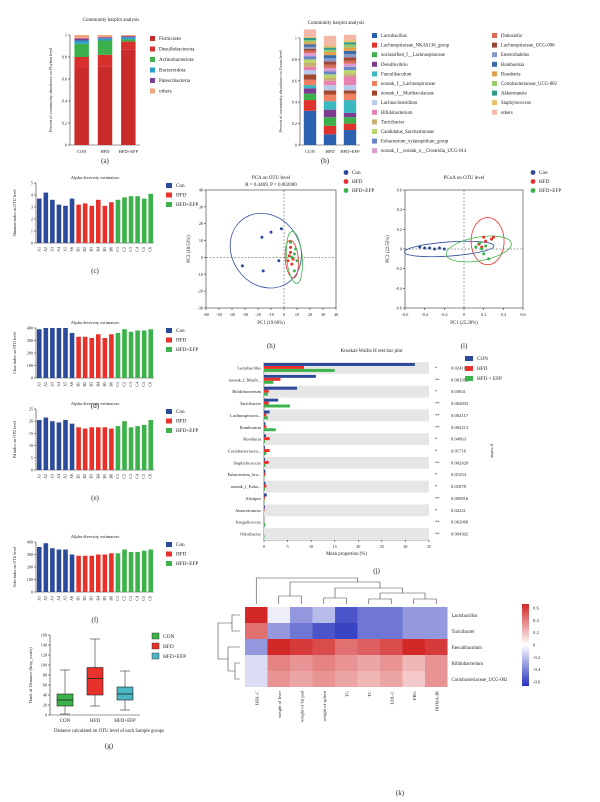  What do you see at coordinates (346, 693) in the screenshot?
I see `column-label: TG` at bounding box center [346, 693].